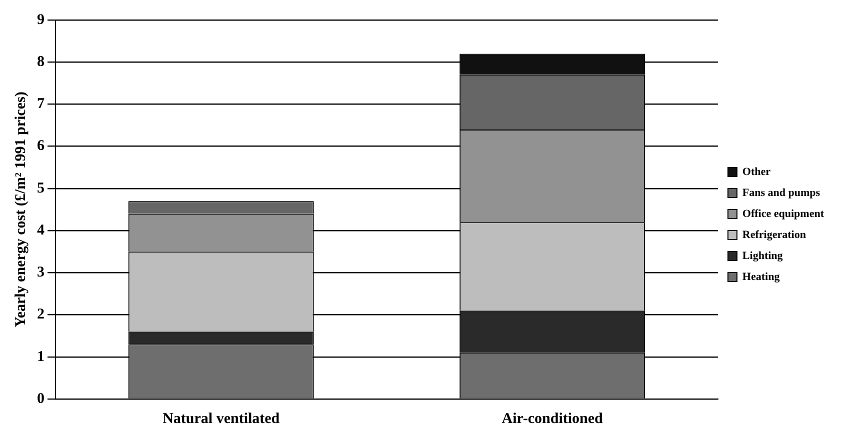 Image resolution: width=842 pixels, height=439 pixels. I want to click on legend-label: Lighting, so click(763, 256).